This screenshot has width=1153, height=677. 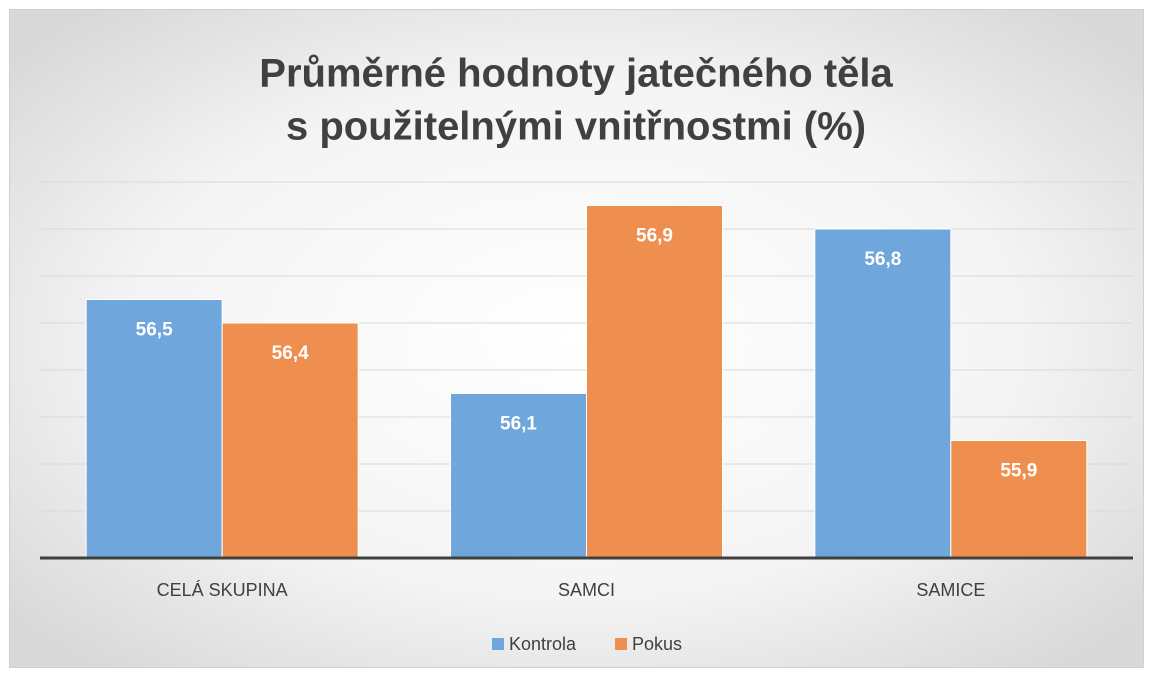 What do you see at coordinates (222, 590) in the screenshot?
I see `x-tick-label: CELÁ SKUPINA` at bounding box center [222, 590].